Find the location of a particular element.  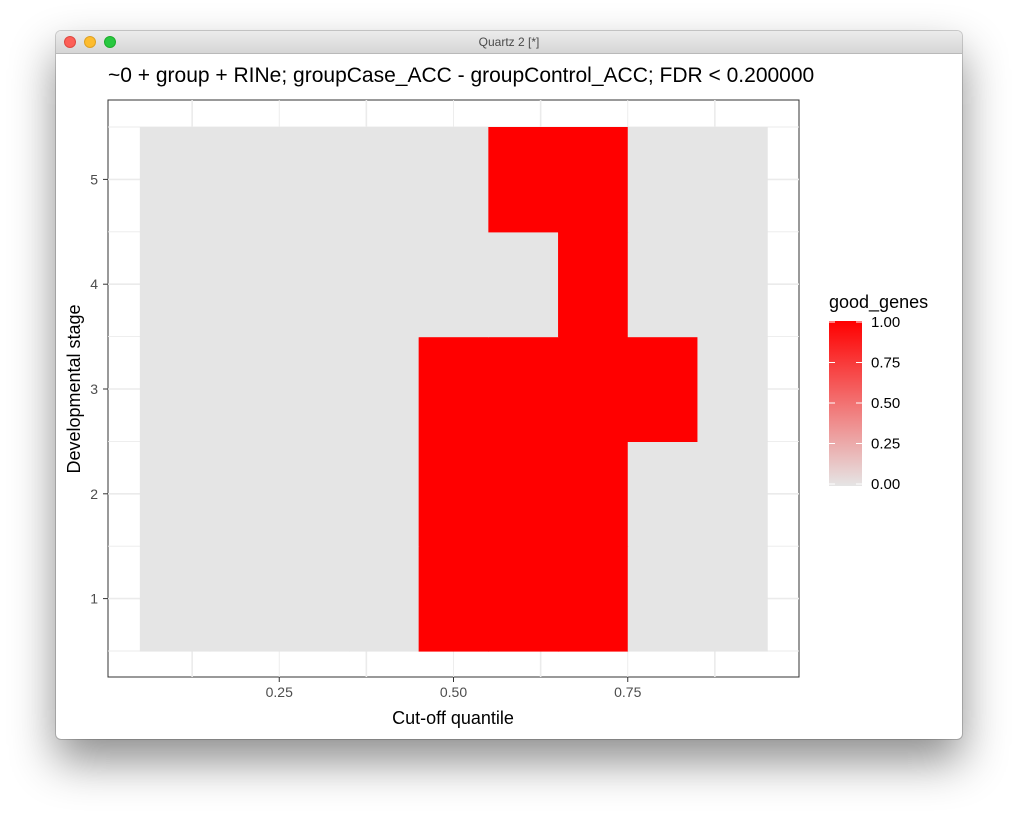

y-tick-label: 3 is located at coordinates (94, 389).